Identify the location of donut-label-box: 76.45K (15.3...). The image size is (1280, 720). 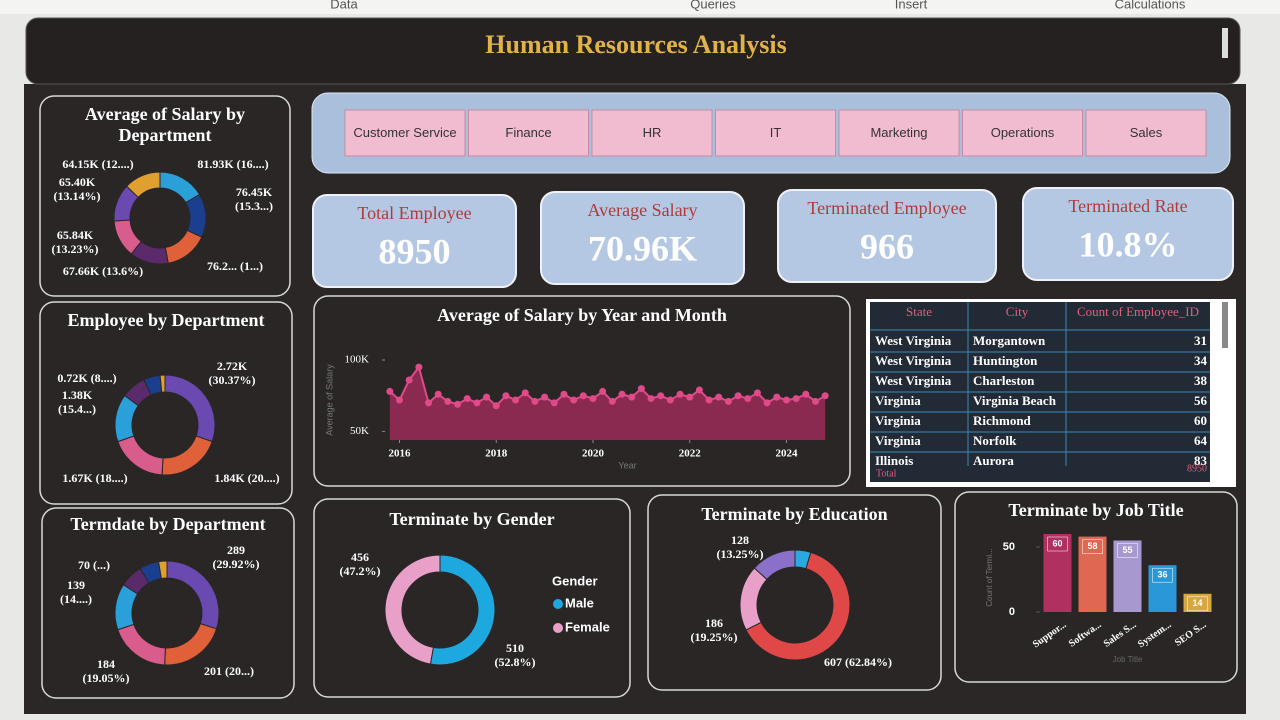
(254, 199).